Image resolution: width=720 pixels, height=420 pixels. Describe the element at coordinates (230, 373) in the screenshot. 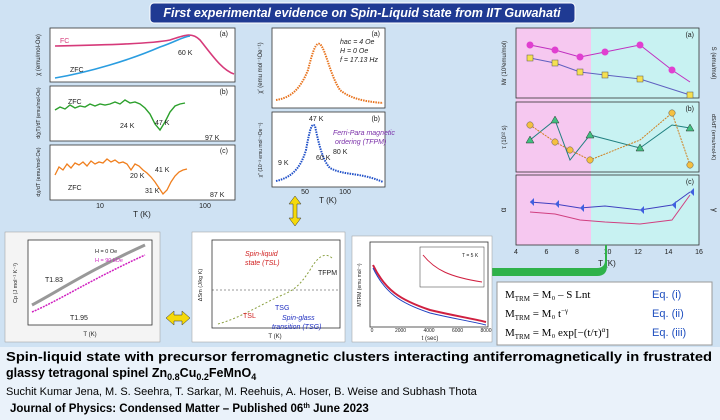

I see `title-part: FeMnO` at that location.